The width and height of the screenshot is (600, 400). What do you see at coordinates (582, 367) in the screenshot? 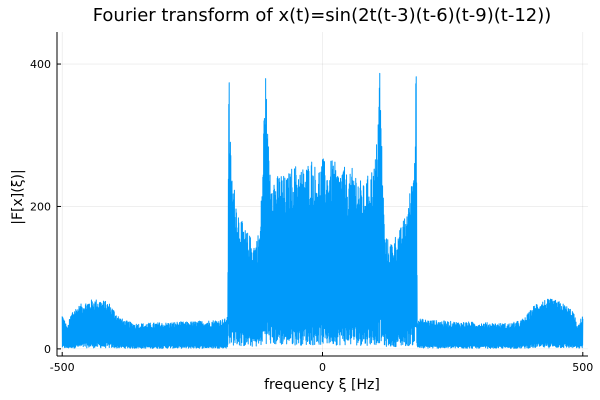
I see `x-tick-label: 500` at bounding box center [582, 367].